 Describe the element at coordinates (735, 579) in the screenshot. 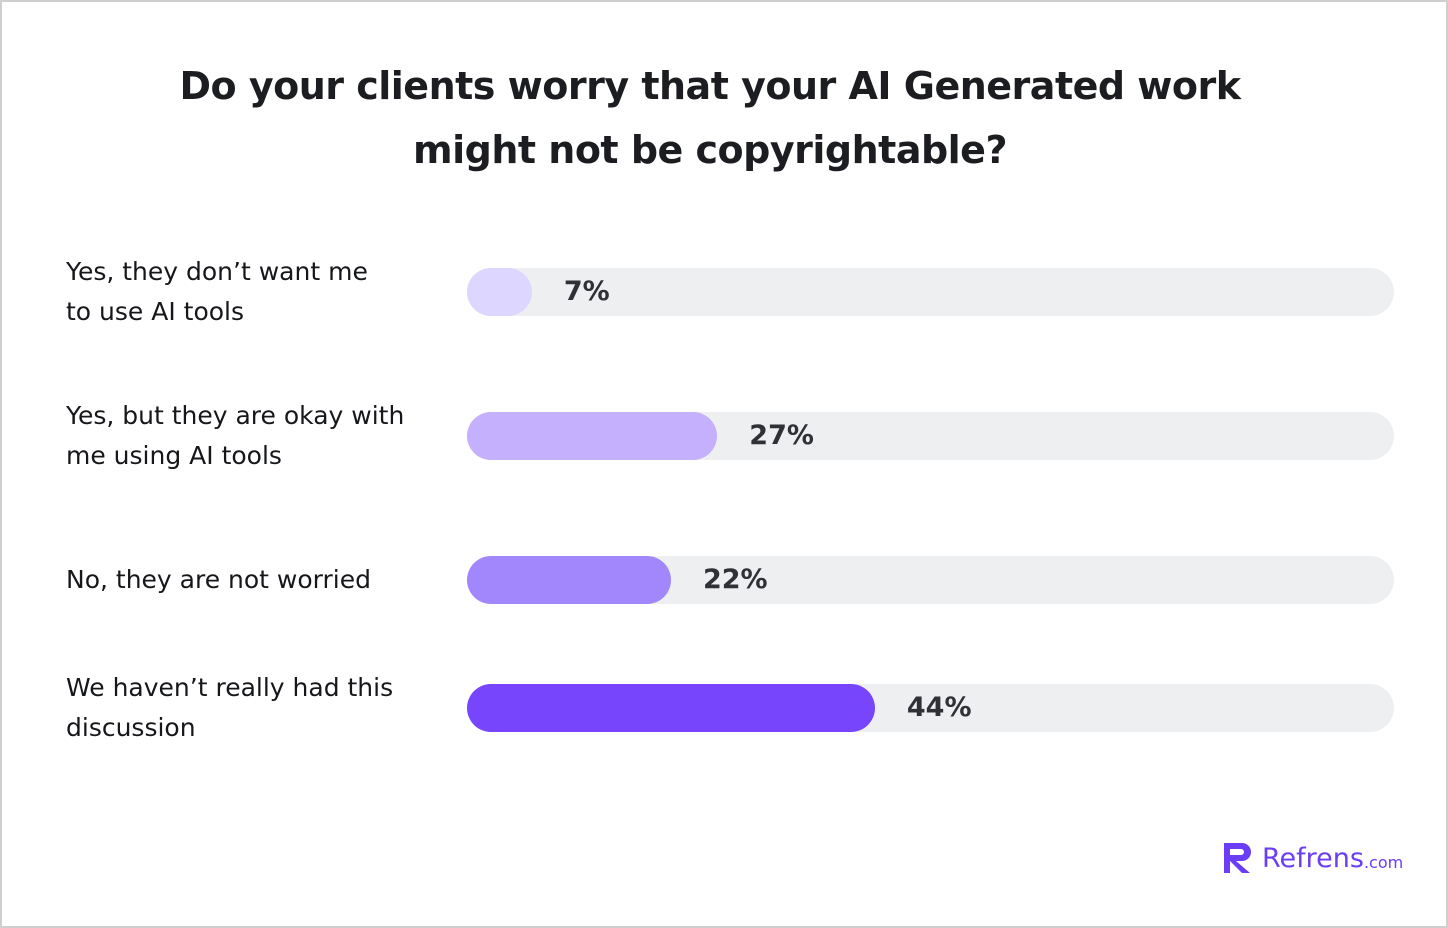

I see `value-label: 22%` at that location.